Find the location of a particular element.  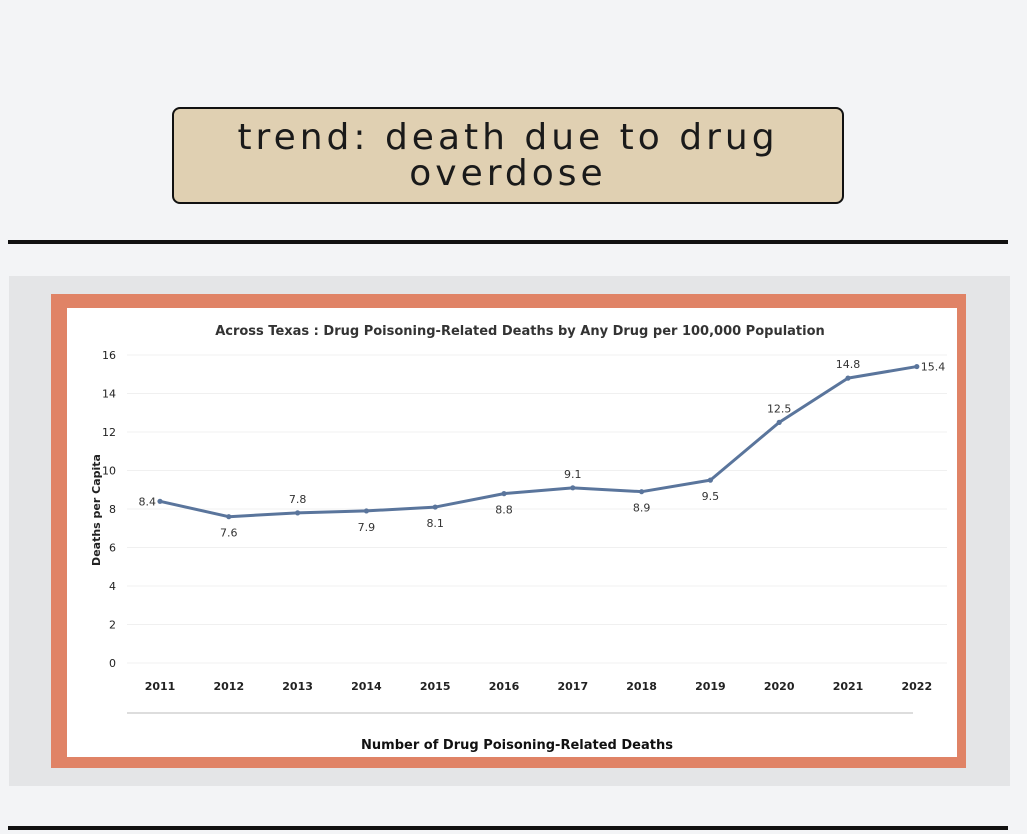

page-title: trend: death due to drug overdose is located at coordinates (508, 155).